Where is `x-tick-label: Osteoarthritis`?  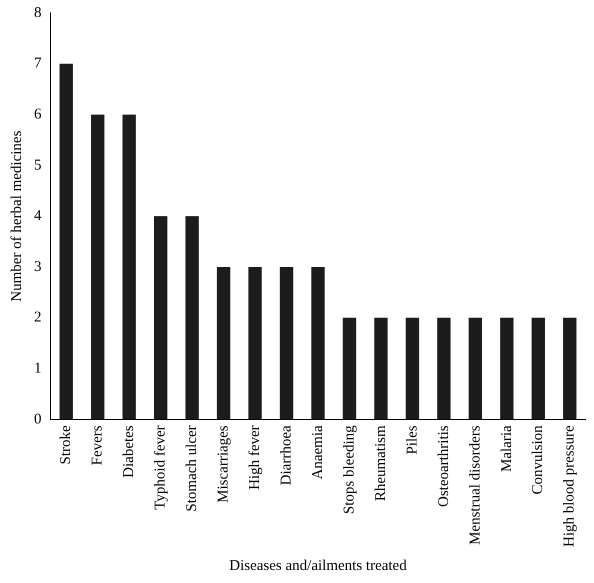
x-tick-label: Osteoarthritis is located at coordinates (444, 466).